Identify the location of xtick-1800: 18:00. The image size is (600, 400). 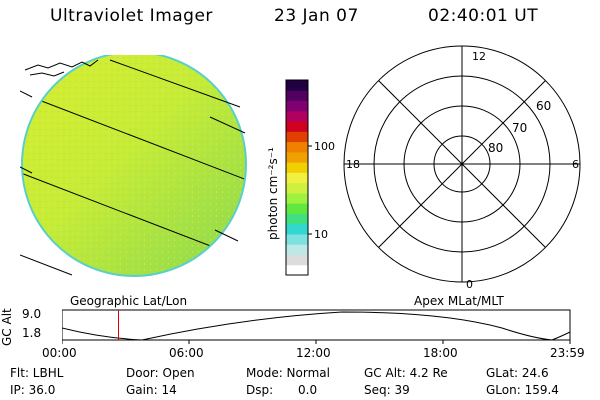
(440, 353).